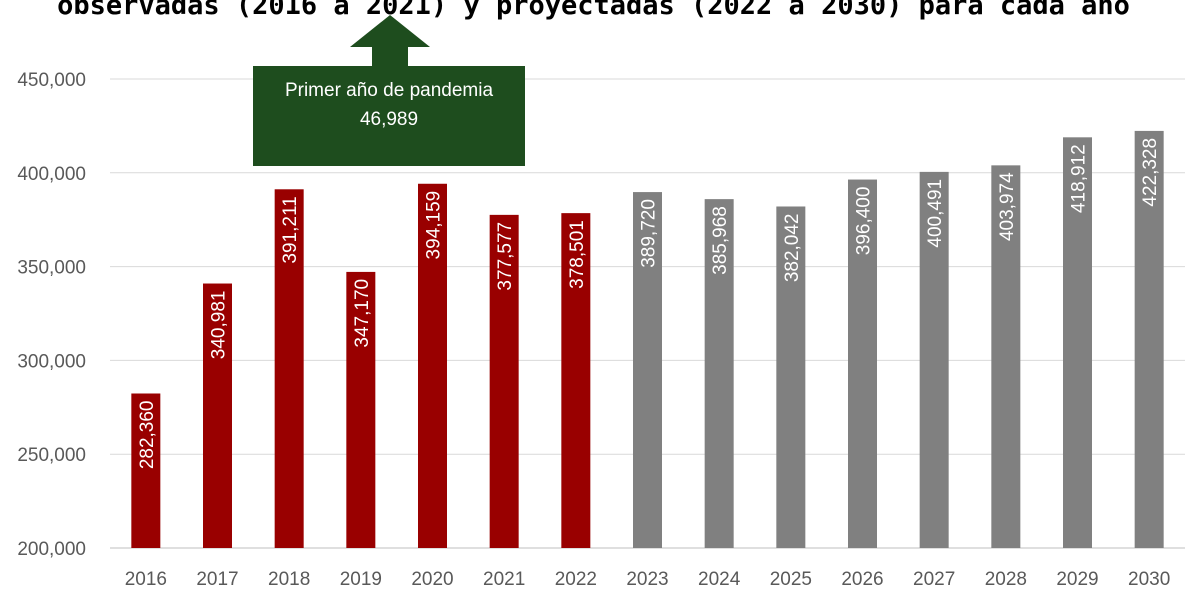 The width and height of the screenshot is (1187, 590). What do you see at coordinates (862, 579) in the screenshot?
I see `x-tick-label: 2026` at bounding box center [862, 579].